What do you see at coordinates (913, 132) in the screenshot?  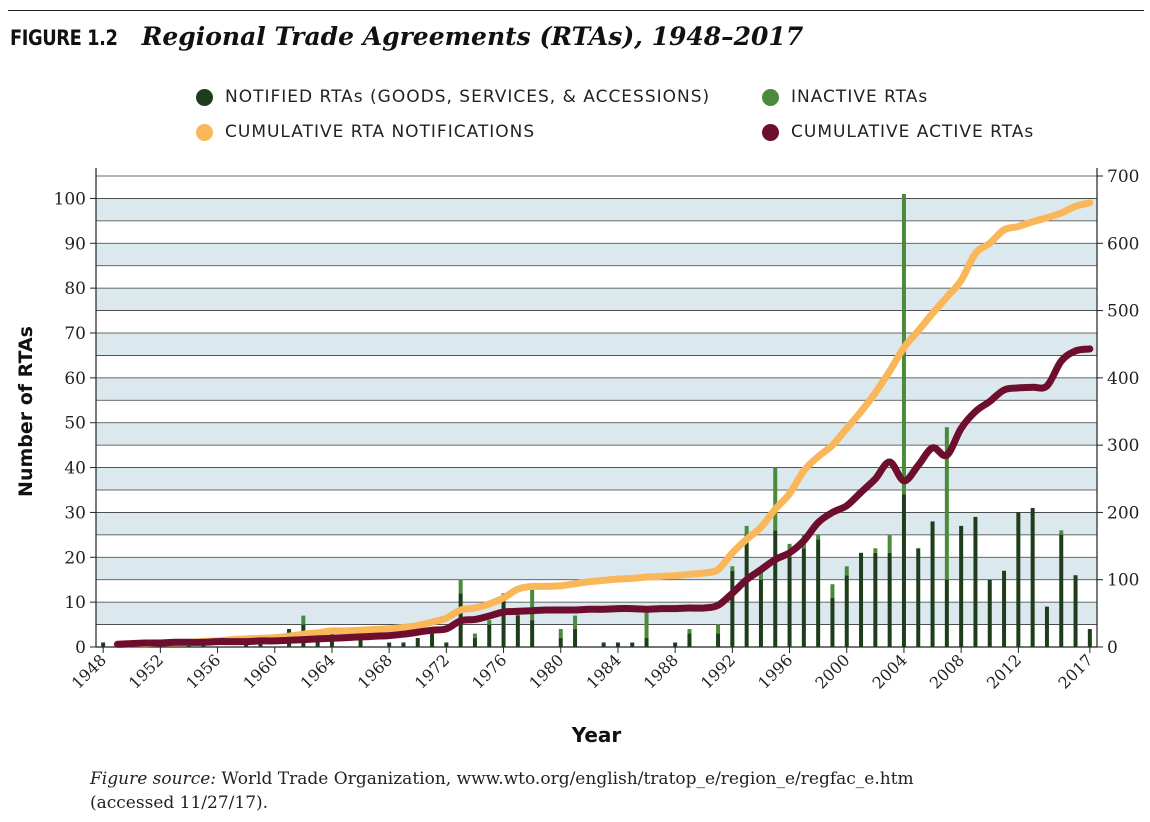 I see `legend-label-cumulative-active: CUMULATIVE ACTIVE RTAs` at bounding box center [913, 132].